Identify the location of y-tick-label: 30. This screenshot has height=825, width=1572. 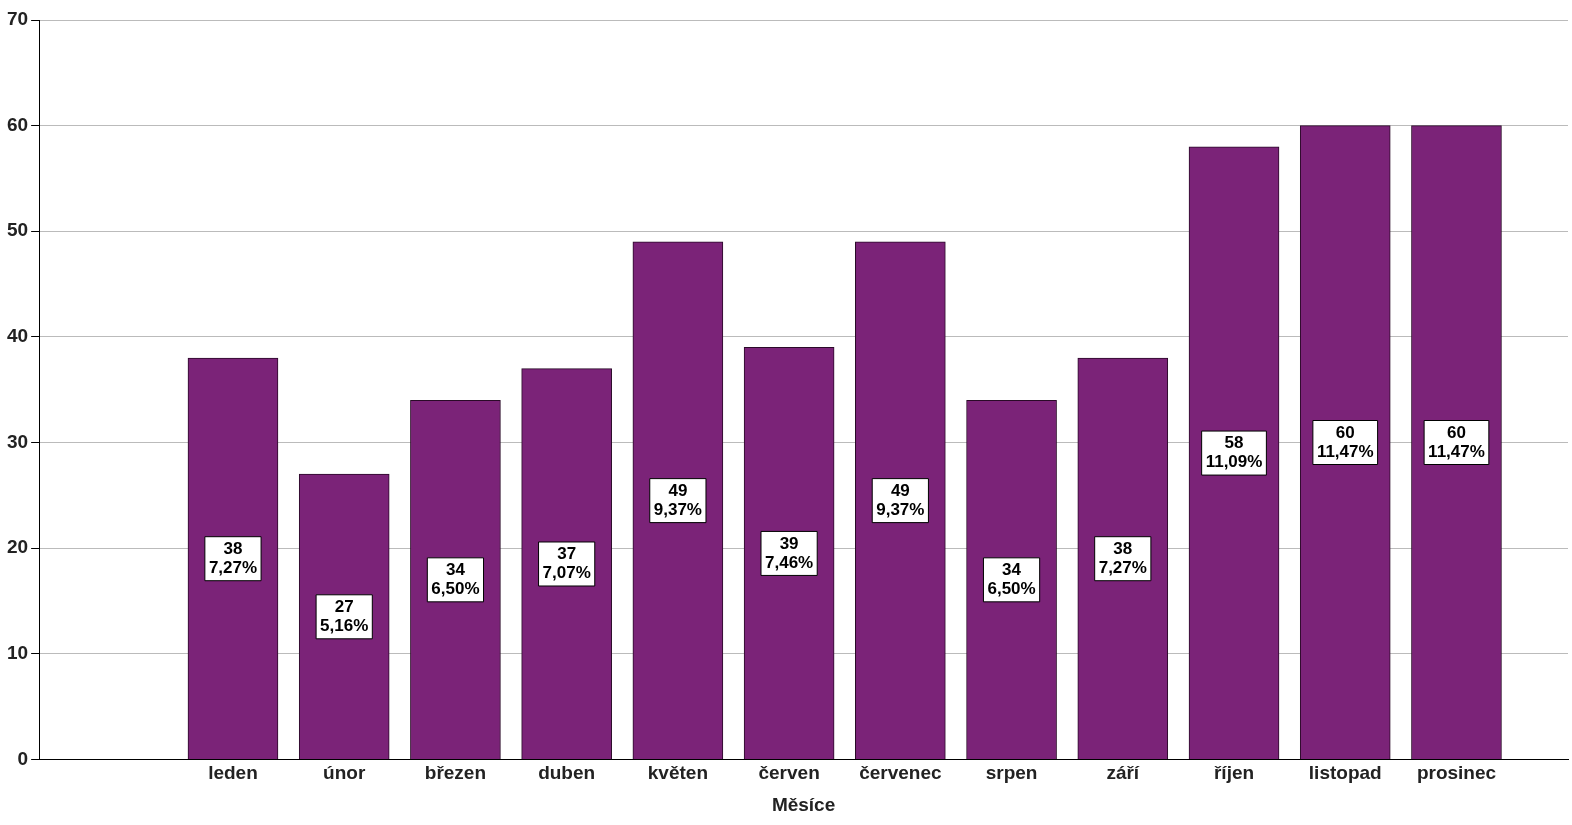
(17, 441).